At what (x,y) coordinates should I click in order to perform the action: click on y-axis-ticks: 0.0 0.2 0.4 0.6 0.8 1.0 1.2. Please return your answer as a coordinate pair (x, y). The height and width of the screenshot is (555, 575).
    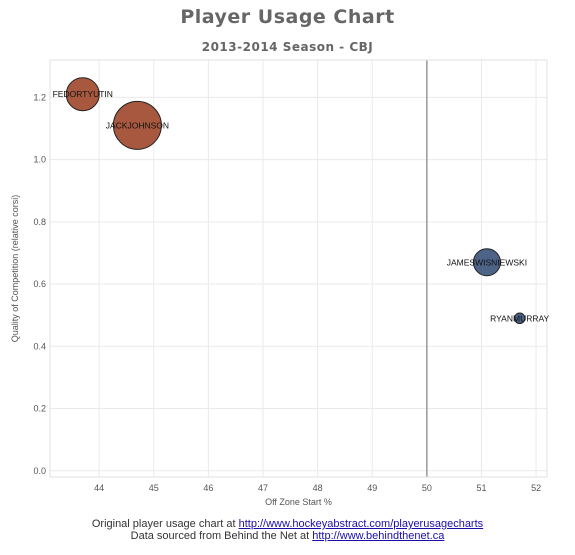
    Looking at the image, I should click on (39, 283).